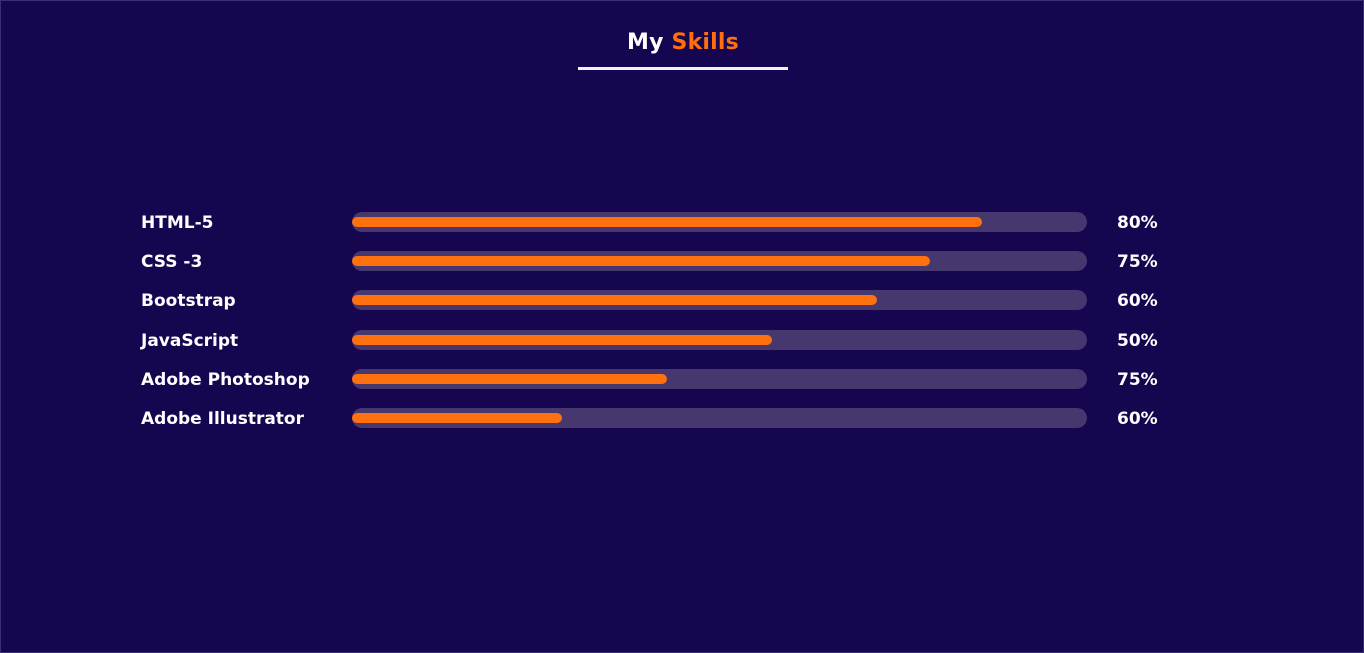 The height and width of the screenshot is (653, 1364). Describe the element at coordinates (222, 419) in the screenshot. I see `skill-label: Adobe Illustrator` at that location.